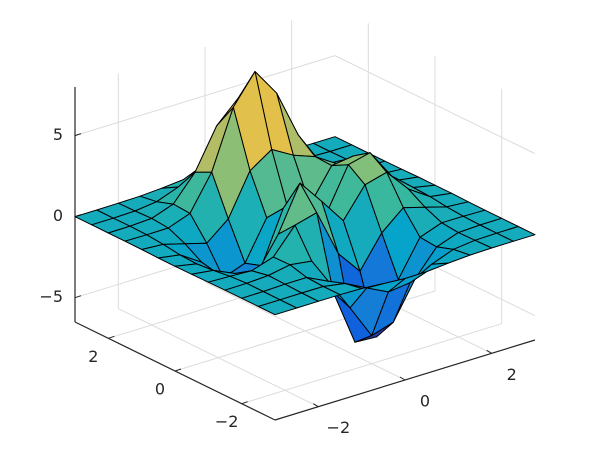 Image resolution: width=591 pixels, height=472 pixels. Describe the element at coordinates (93, 356) in the screenshot. I see `y-tick-label: 2` at that location.